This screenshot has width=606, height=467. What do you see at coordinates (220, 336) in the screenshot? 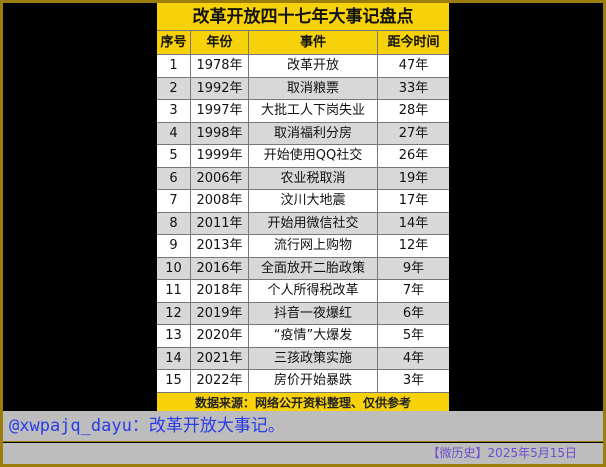
I see `cell-year: 2020年` at bounding box center [220, 336].